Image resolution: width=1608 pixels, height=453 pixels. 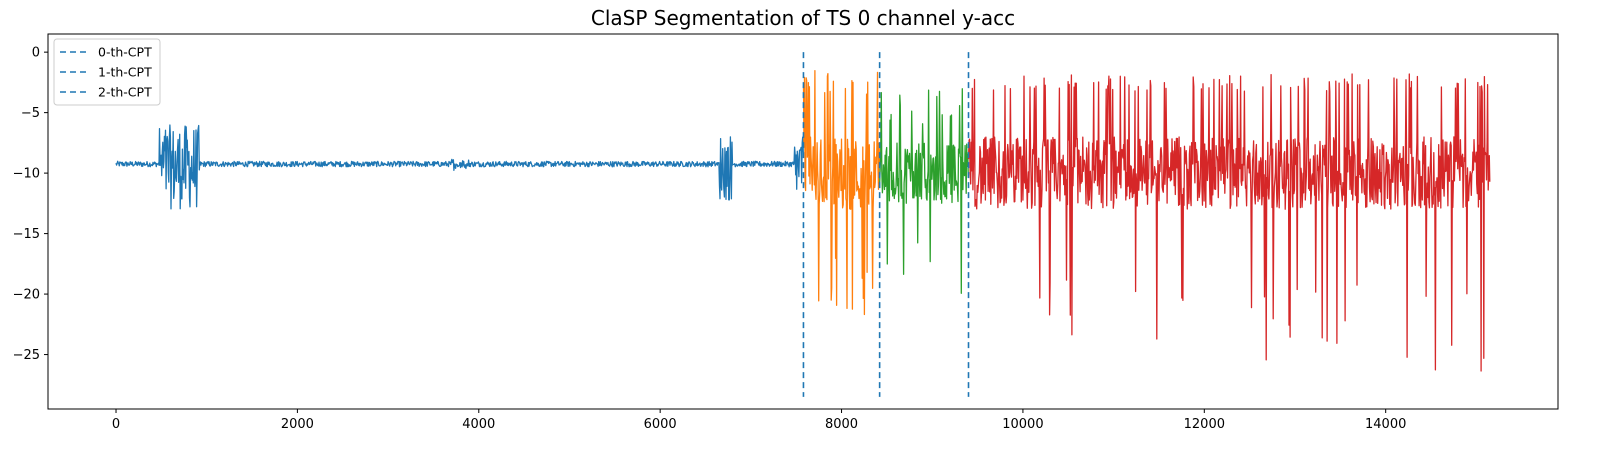 I want to click on legend-label-0: 0-th-CPT, so click(x=125, y=52).